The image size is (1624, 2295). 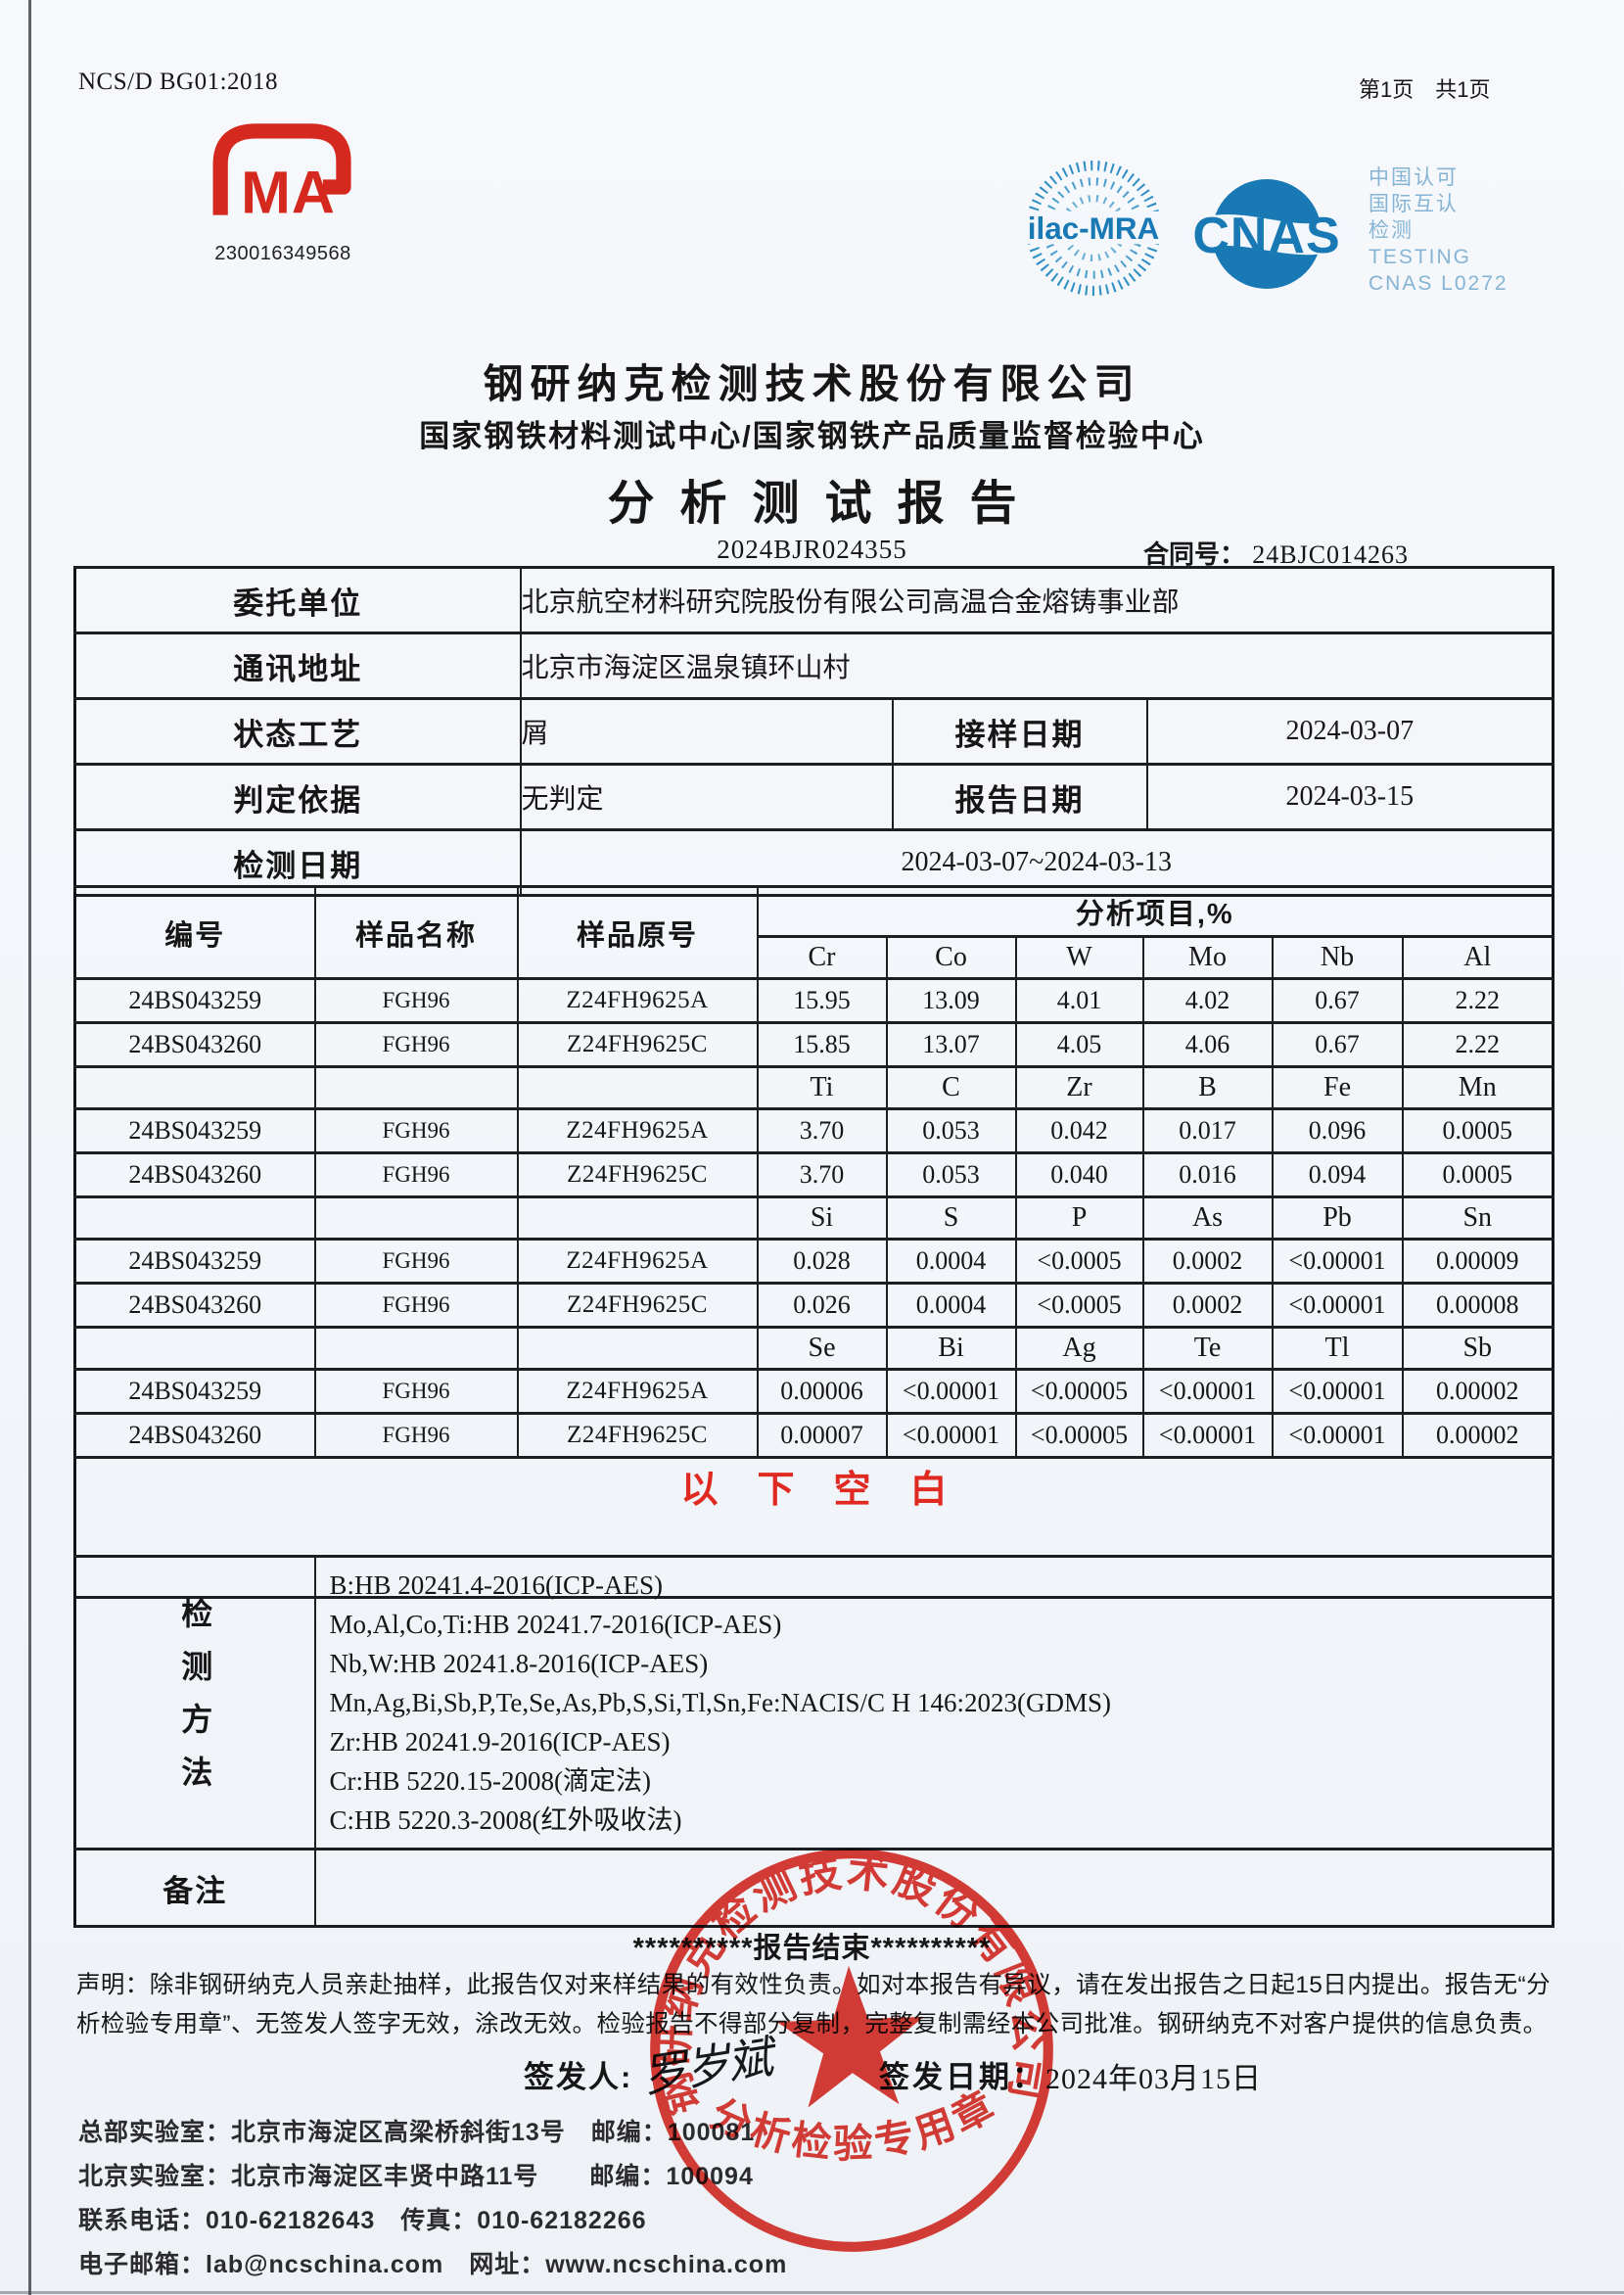 I want to click on accreditation-line: CNAS L0272, so click(x=1438, y=283).